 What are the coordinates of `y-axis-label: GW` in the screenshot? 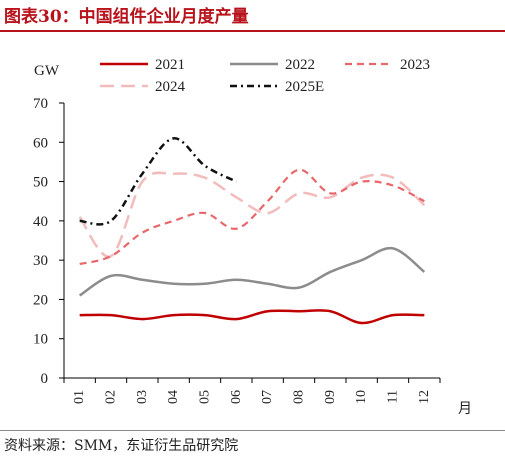 It's located at (47, 71).